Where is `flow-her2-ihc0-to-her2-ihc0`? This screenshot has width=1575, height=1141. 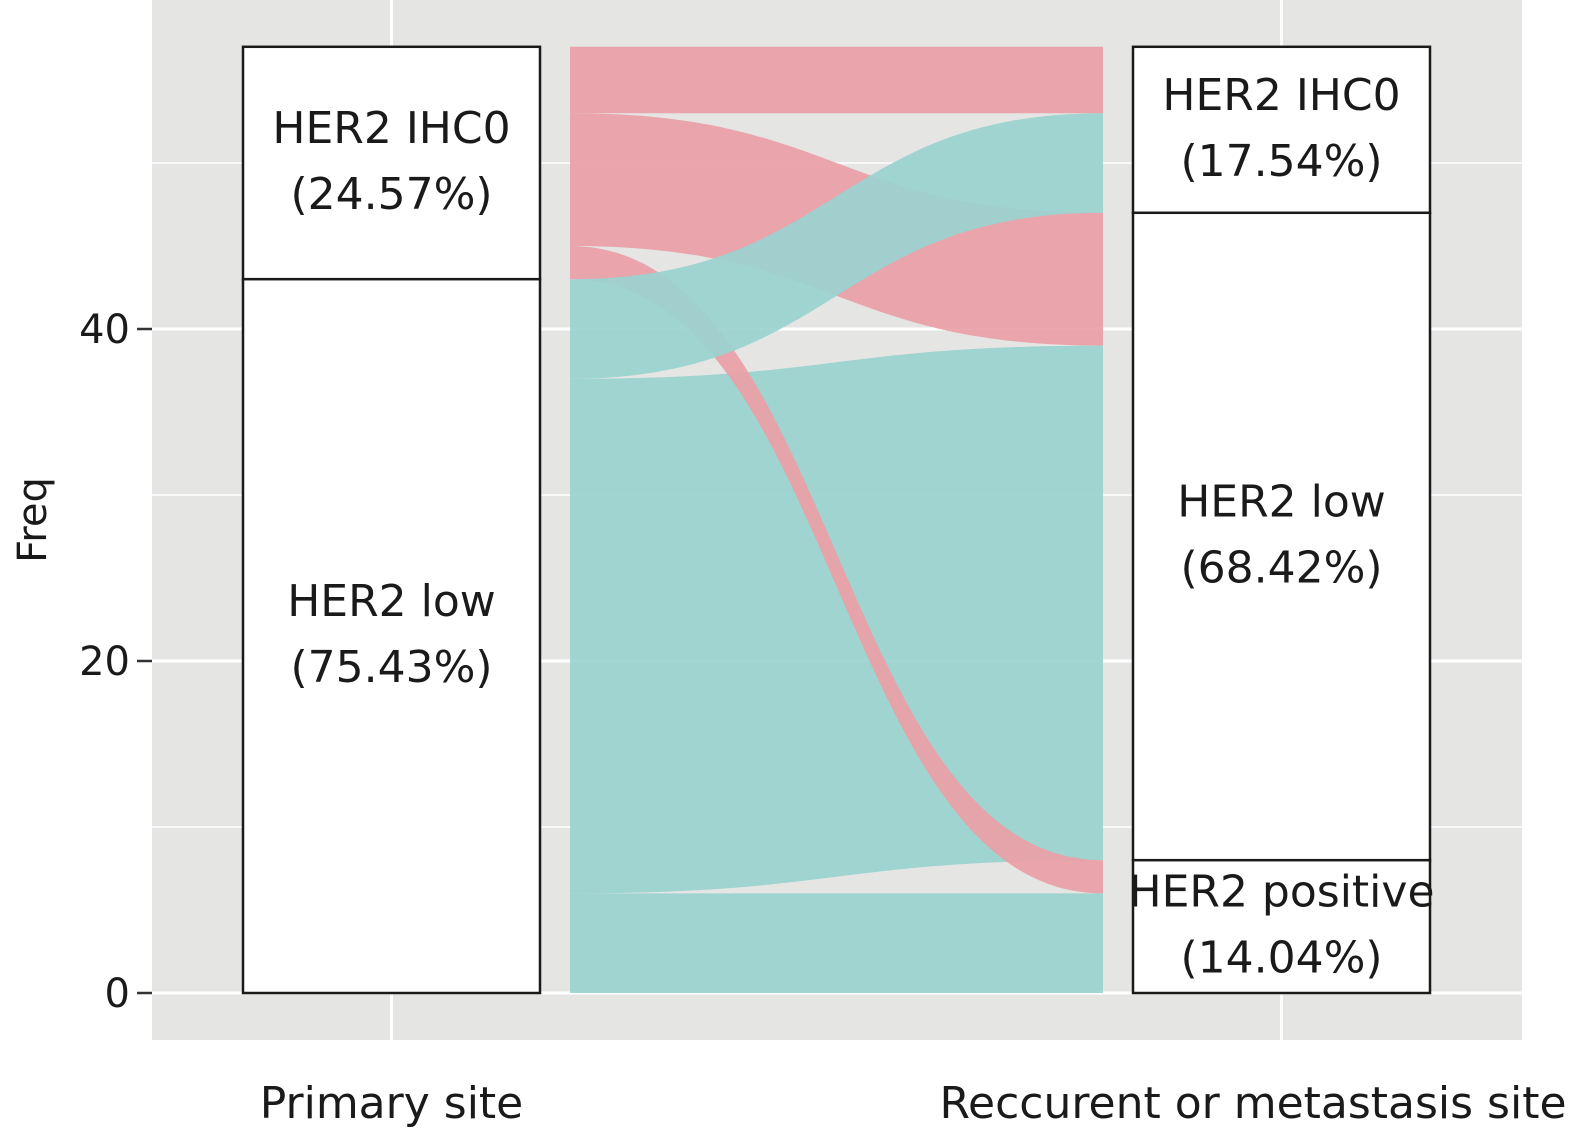 flow-her2-ihc0-to-her2-ihc0 is located at coordinates (836, 80).